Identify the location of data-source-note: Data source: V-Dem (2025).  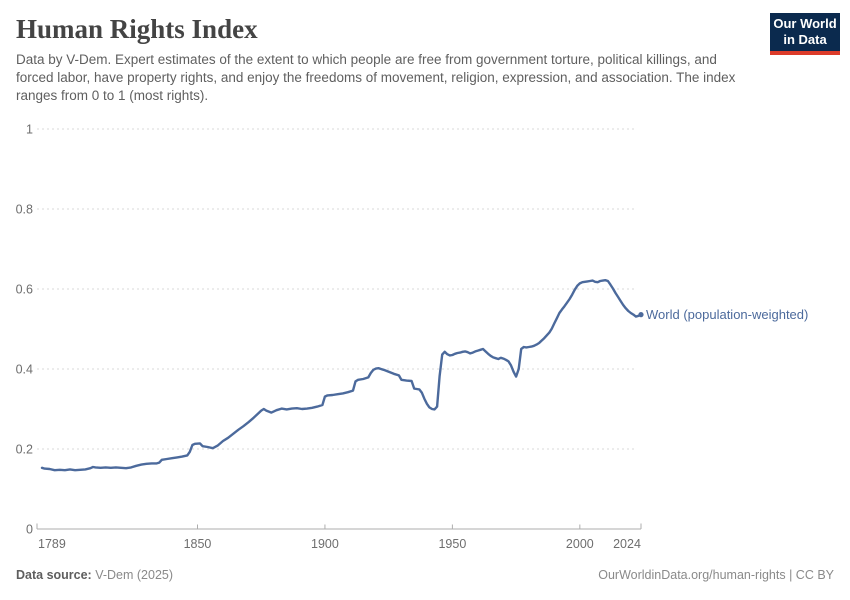
(94, 575).